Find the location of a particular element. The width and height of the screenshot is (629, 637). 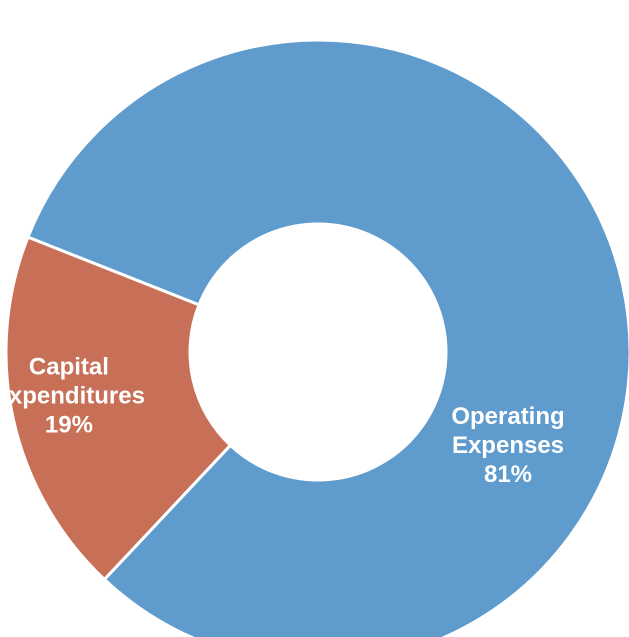

slice-name-line: Expenditures is located at coordinates (72, 395).